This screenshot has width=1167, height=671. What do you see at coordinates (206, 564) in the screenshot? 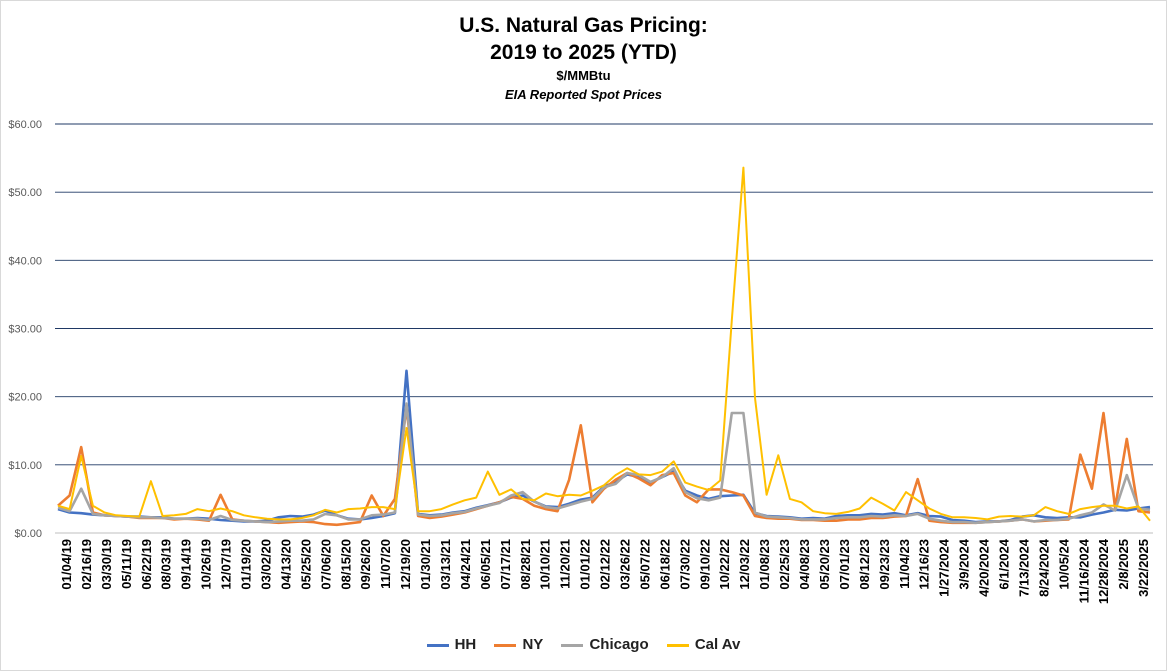
I see `x-tick-label: 10/26/19` at bounding box center [206, 564].